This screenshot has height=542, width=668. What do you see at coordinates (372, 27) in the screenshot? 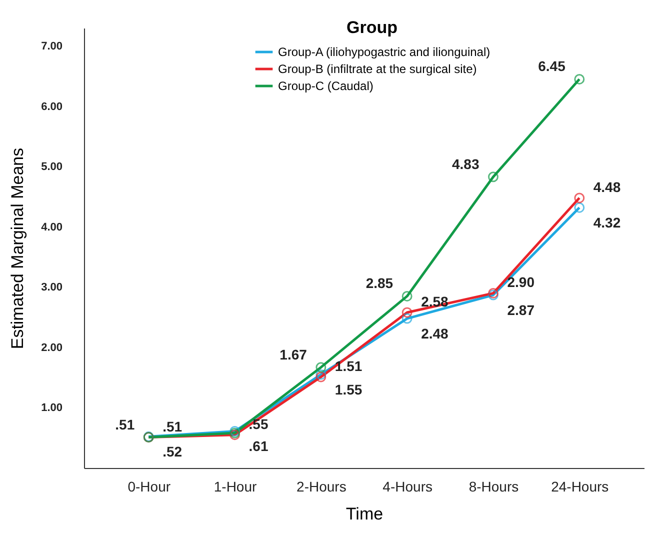
I see `legend-title: Group` at bounding box center [372, 27].